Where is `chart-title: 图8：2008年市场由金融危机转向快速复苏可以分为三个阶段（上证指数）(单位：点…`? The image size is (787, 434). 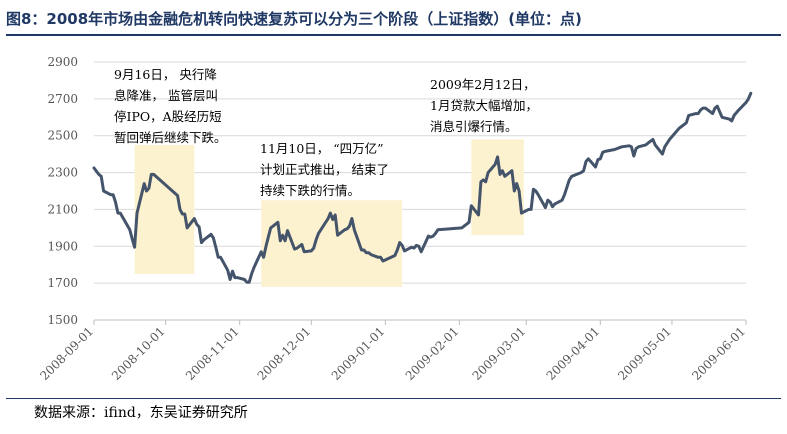 chart-title: 图8：2008年市场由金融危机转向快速复苏可以分为三个阶段（上证指数）(单位：点… is located at coordinates (294, 19).